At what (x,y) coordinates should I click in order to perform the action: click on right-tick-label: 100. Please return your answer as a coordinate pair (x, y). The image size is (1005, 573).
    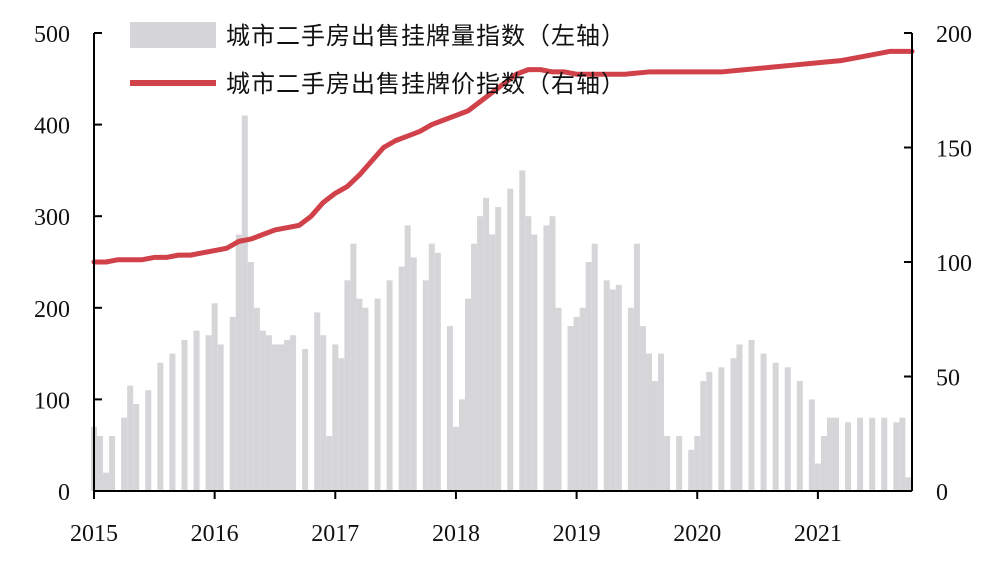
    Looking at the image, I should click on (954, 264).